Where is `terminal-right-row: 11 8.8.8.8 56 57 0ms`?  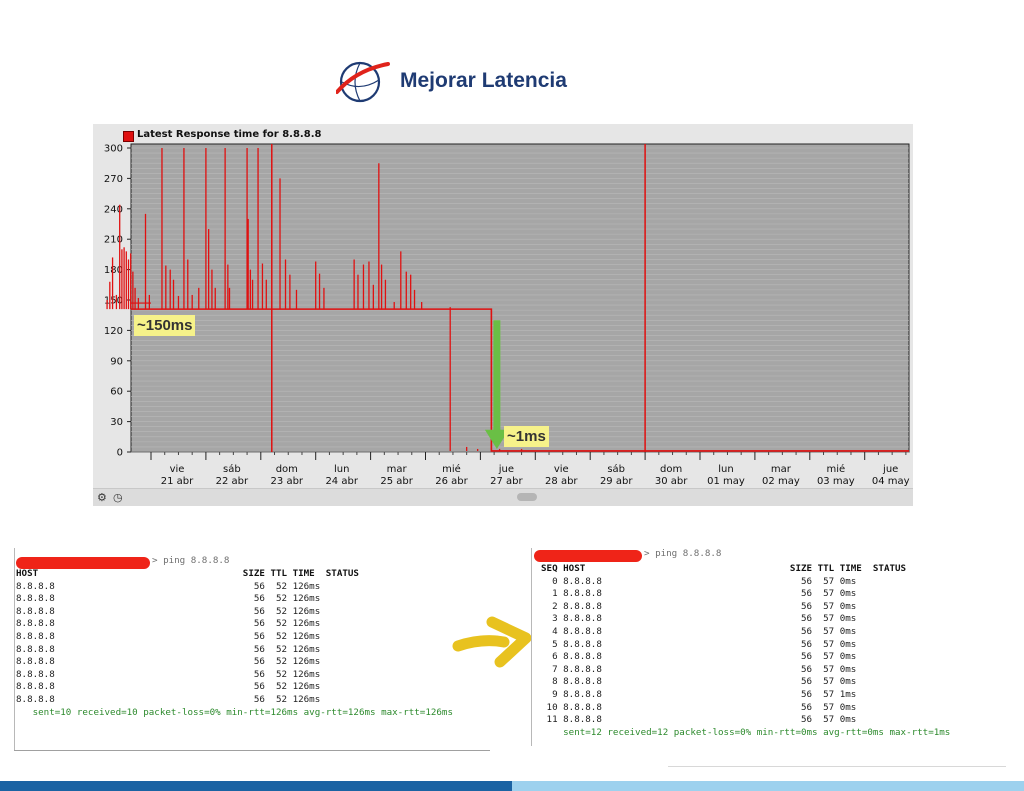 terminal-right-row: 11 8.8.8.8 56 57 0ms is located at coordinates (701, 720).